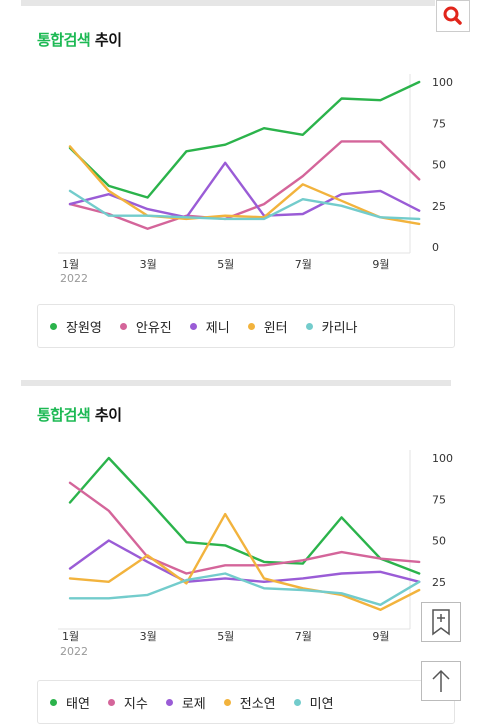  What do you see at coordinates (193, 704) in the screenshot?
I see `legend-label: 로제` at bounding box center [193, 704].